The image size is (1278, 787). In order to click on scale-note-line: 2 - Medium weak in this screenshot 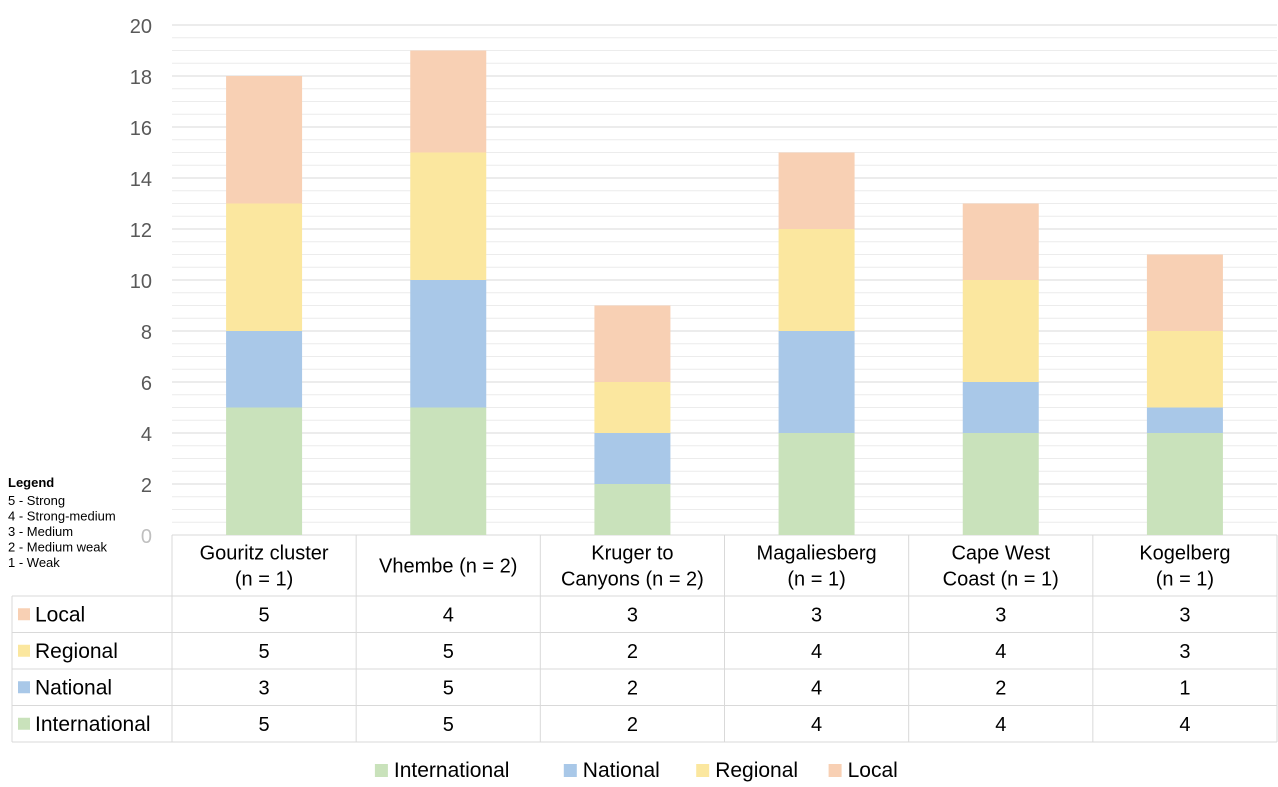, I will do `click(57, 547)`.